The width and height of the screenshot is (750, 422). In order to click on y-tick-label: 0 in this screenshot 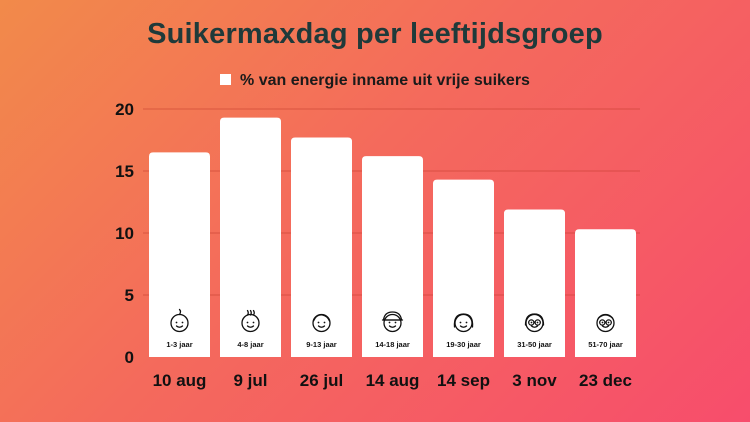, I will do `click(129, 357)`.